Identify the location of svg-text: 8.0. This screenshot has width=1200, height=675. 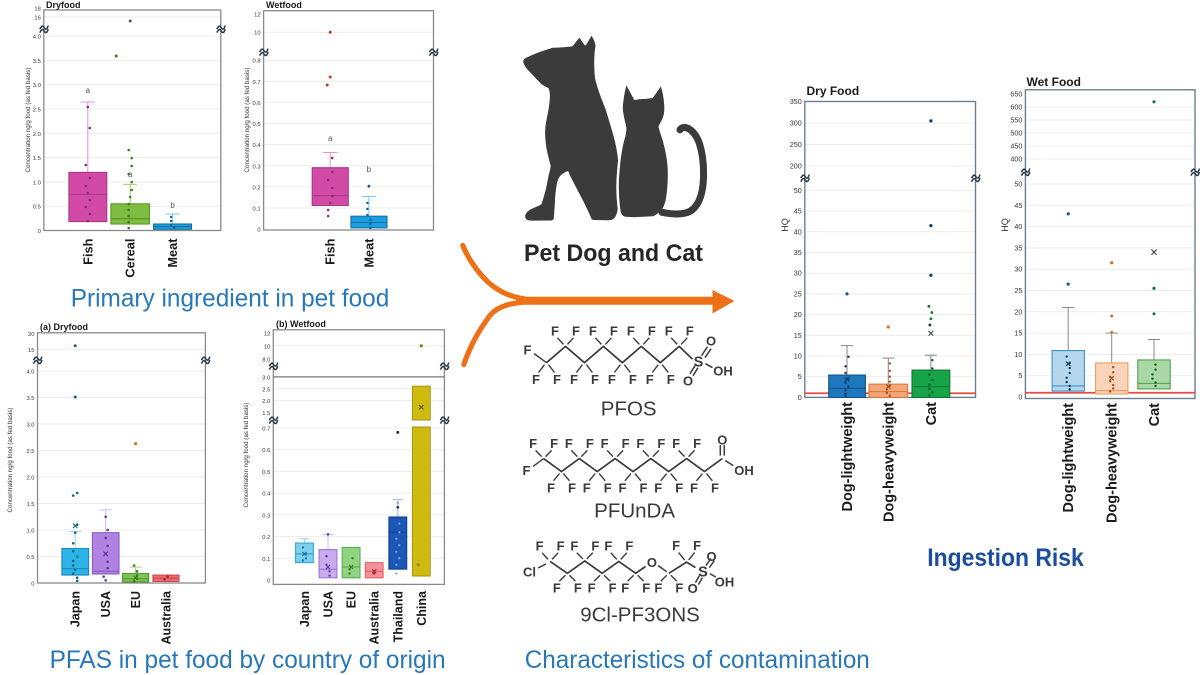
(266, 361).